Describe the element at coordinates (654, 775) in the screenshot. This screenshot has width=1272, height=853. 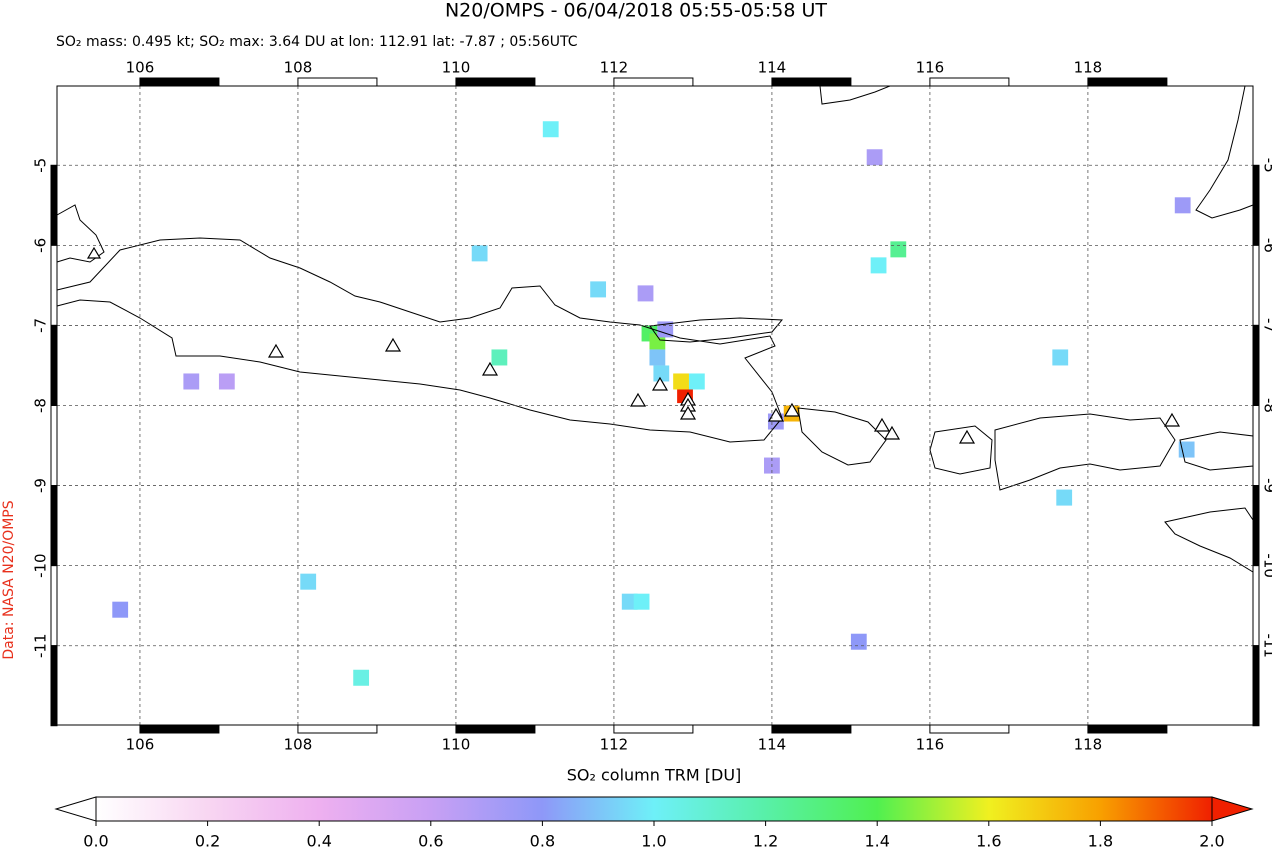
I see `colorbar-label: SO₂ column TRM [DU]` at that location.